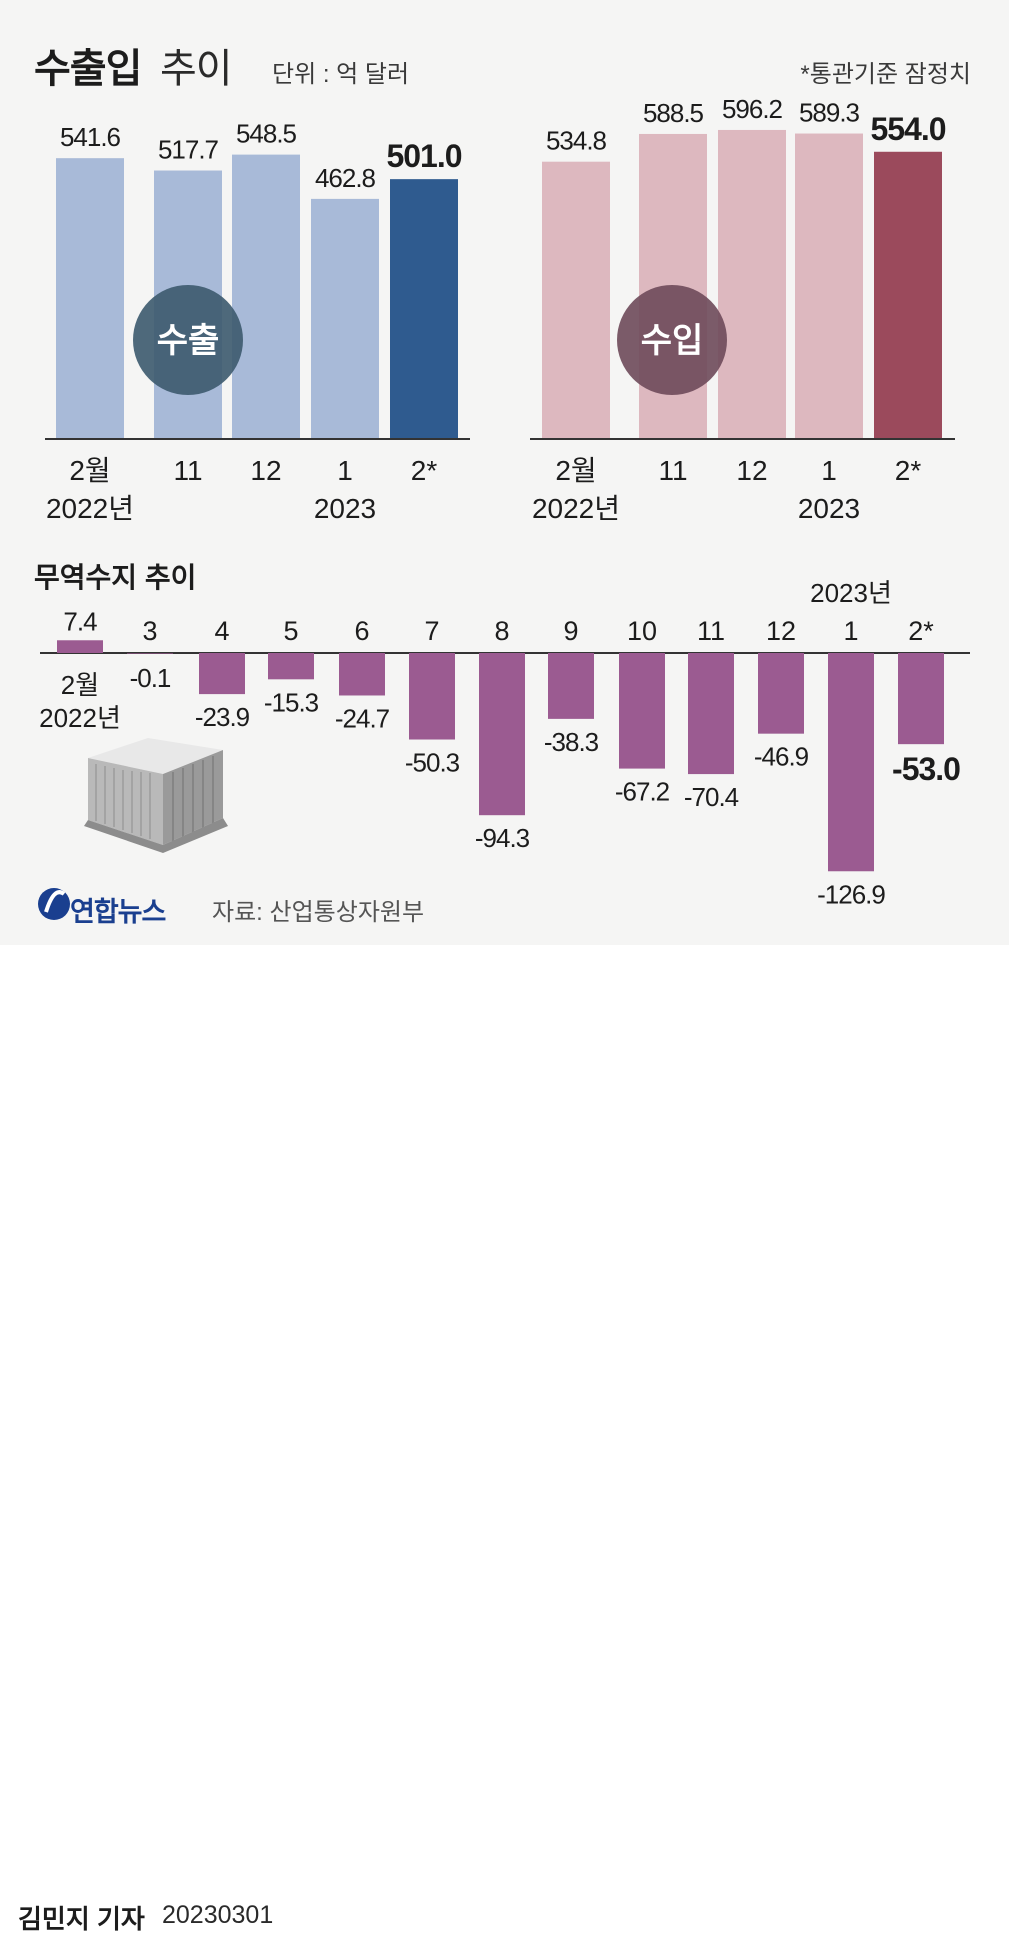  What do you see at coordinates (345, 508) in the screenshot?
I see `export-year-label: 2023` at bounding box center [345, 508].